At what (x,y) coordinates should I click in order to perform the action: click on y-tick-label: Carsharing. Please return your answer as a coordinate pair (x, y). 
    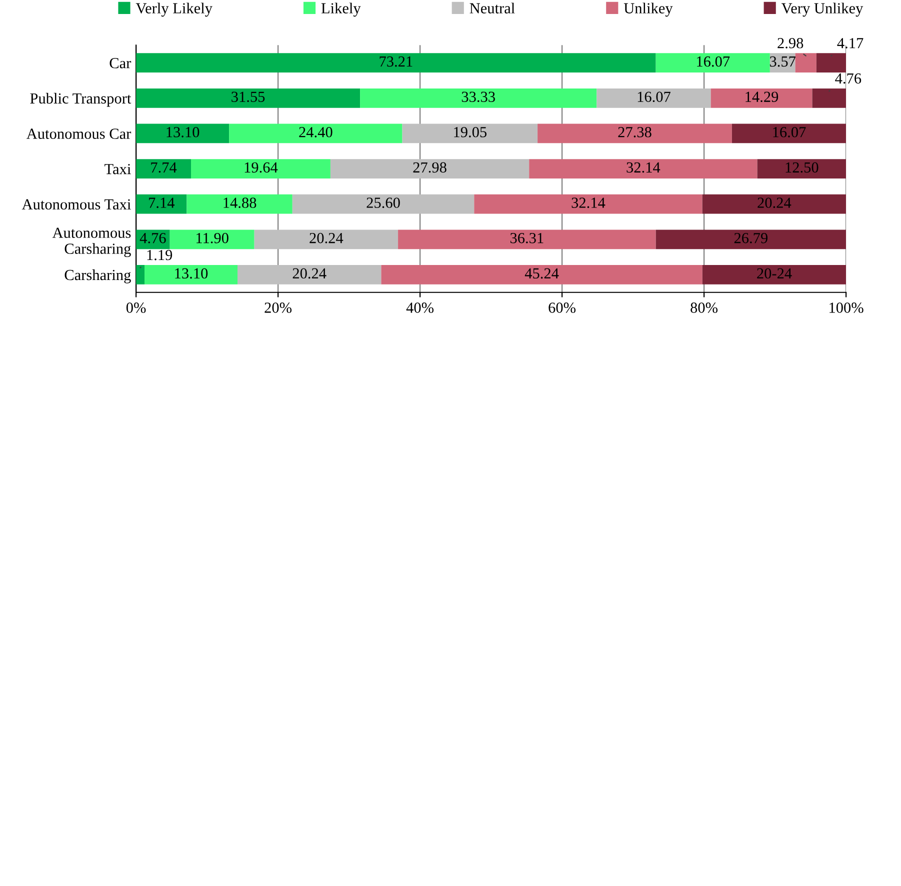
    Looking at the image, I should click on (97, 276).